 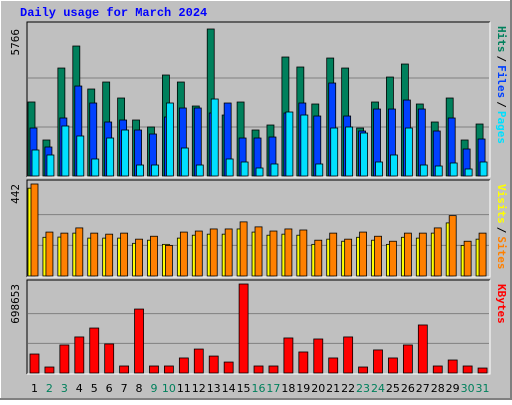 What do you see at coordinates (288, 388) in the screenshot?
I see `x-tick-label: 18` at bounding box center [288, 388].